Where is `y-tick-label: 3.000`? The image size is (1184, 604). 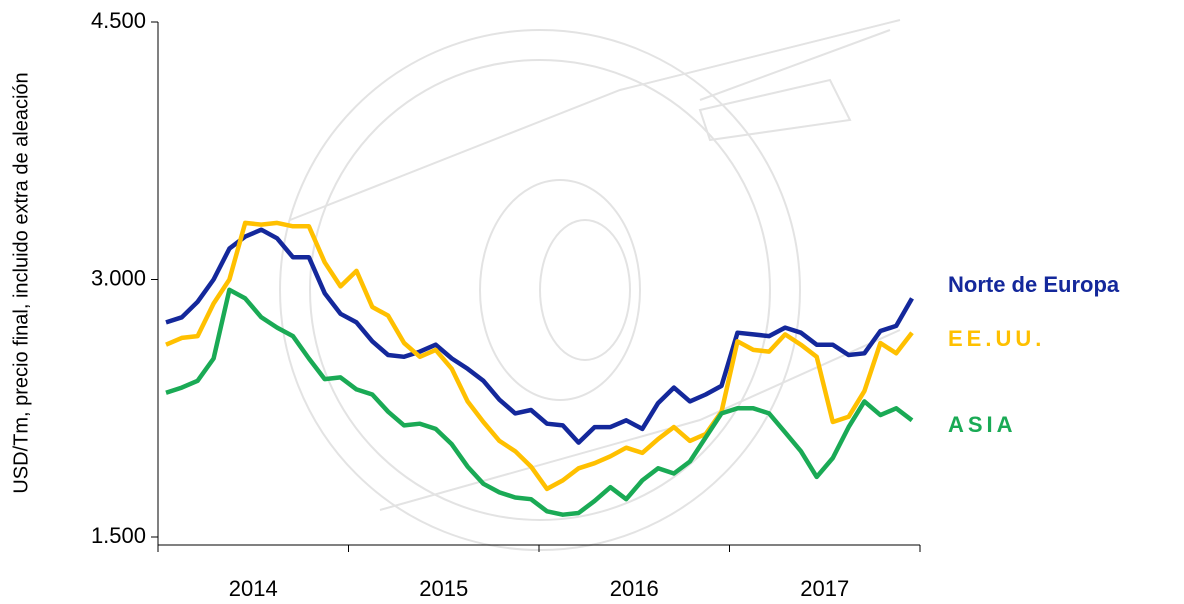
y-tick-label: 3.000 is located at coordinates (118, 277).